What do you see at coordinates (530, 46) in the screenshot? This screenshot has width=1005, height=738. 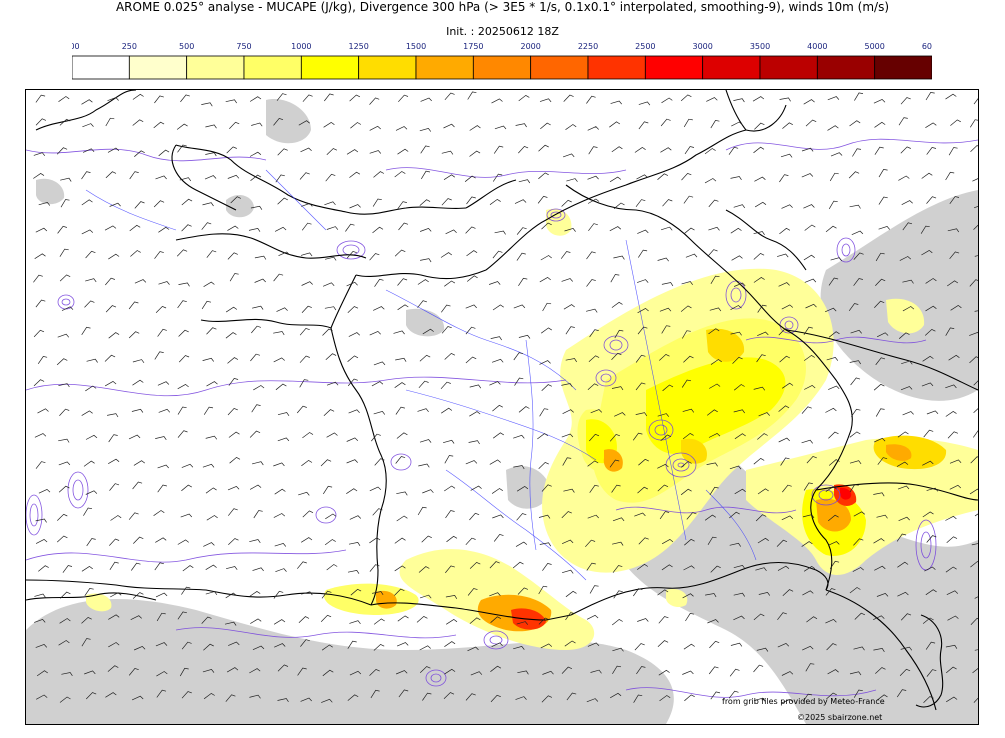 I see `colorbar-label: 2000` at bounding box center [530, 46].